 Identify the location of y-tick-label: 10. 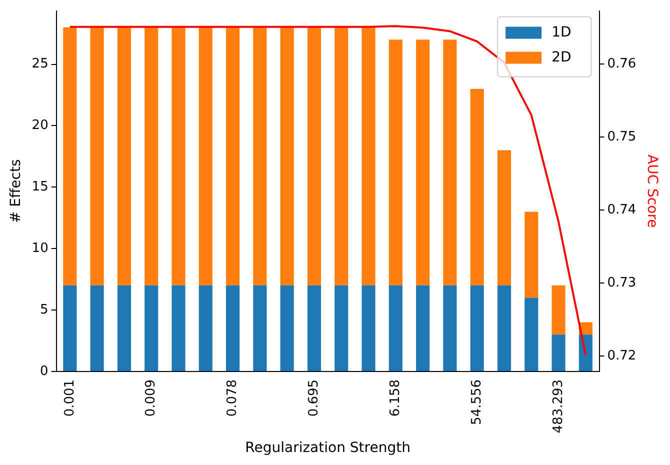
(40, 248).